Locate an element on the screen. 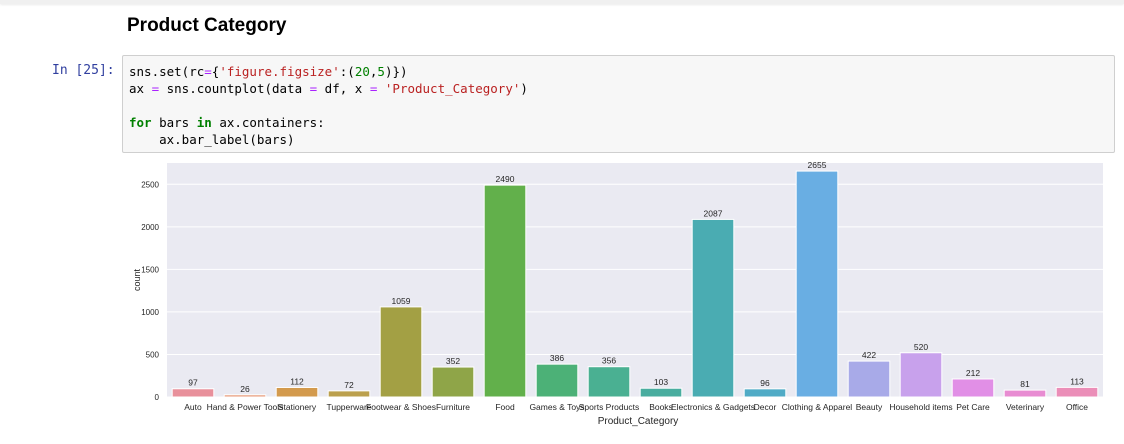 This screenshot has height=444, width=1124. x-tick-label: Food is located at coordinates (505, 407).